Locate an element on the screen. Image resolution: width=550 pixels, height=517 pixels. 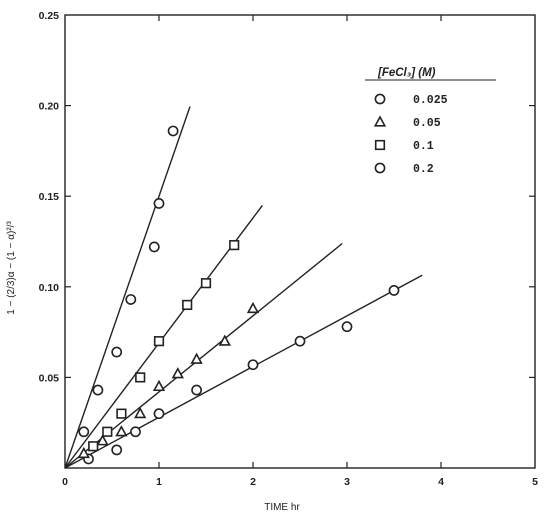
legend-label: 0.025 is located at coordinates (430, 100).